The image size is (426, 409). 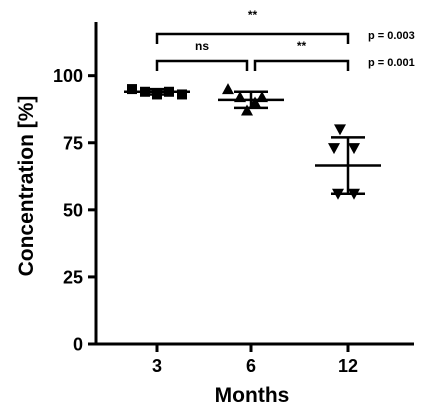 What do you see at coordinates (391, 36) in the screenshot?
I see `p-value-label: p = 0.003` at bounding box center [391, 36].